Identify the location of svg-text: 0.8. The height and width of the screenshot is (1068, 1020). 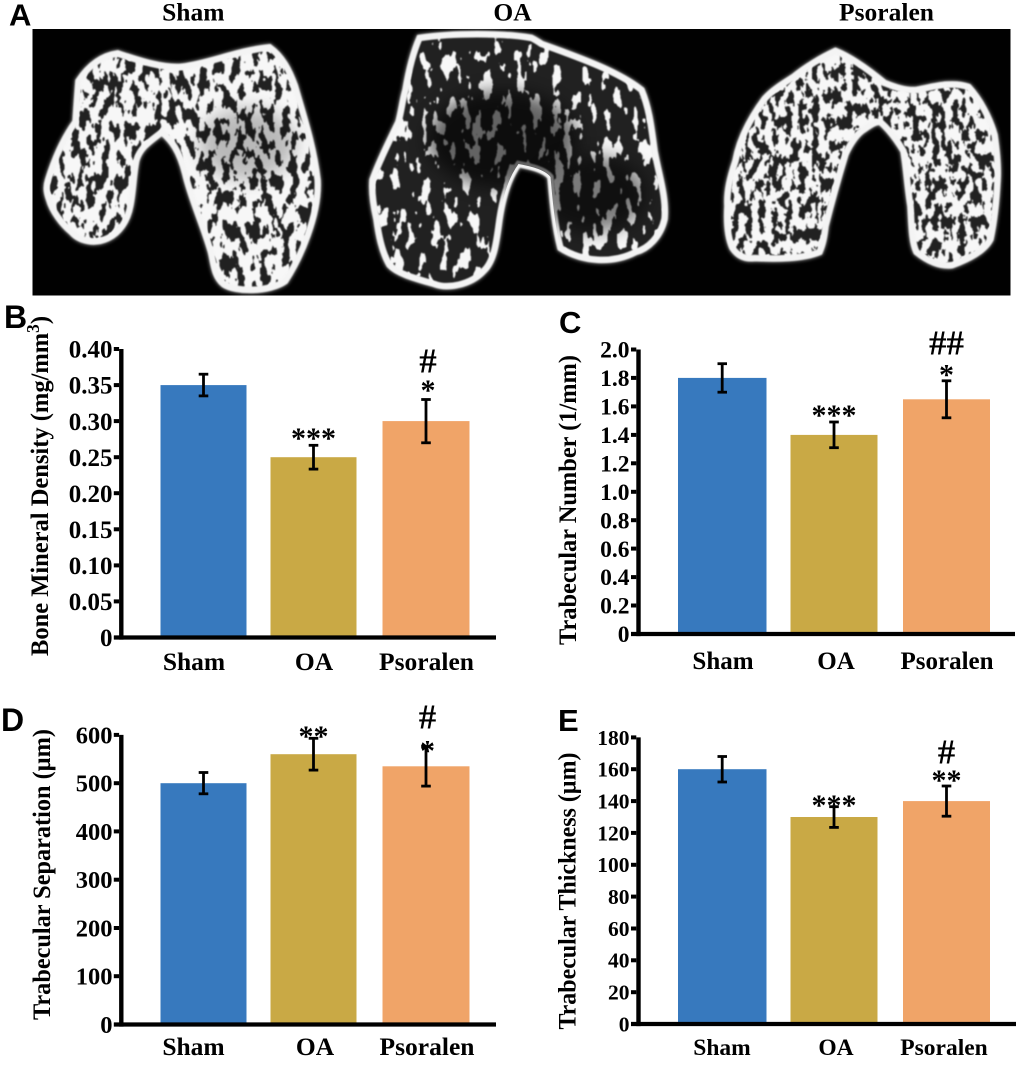
(614, 521).